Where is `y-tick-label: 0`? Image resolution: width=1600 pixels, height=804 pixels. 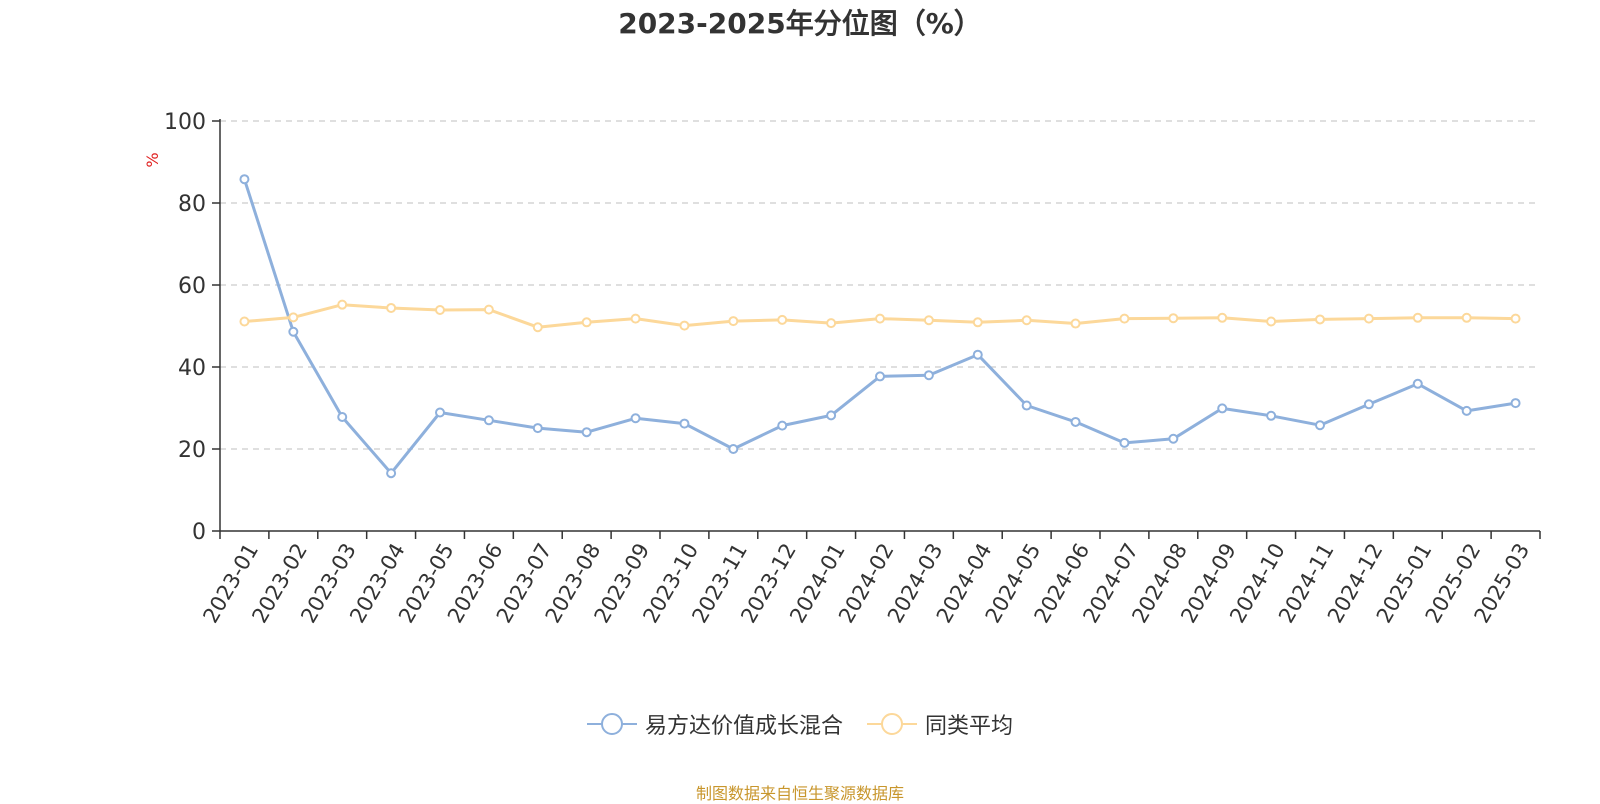 y-tick-label: 0 is located at coordinates (199, 532).